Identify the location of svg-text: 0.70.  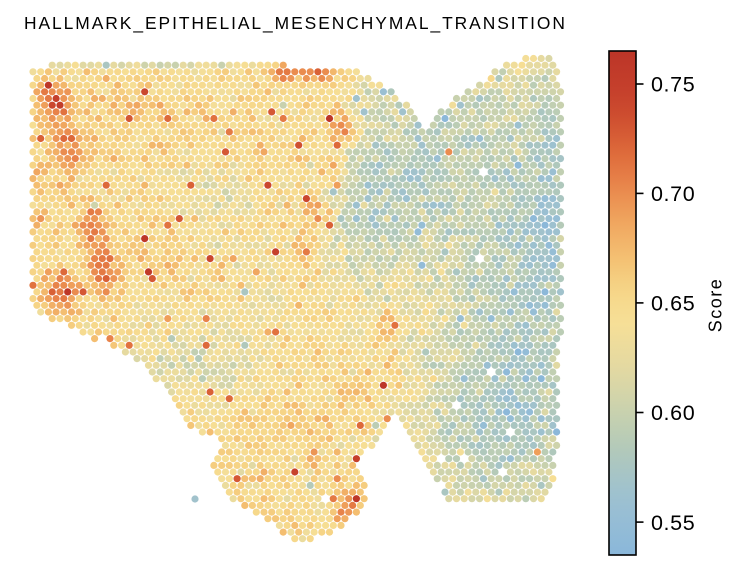
(673, 194).